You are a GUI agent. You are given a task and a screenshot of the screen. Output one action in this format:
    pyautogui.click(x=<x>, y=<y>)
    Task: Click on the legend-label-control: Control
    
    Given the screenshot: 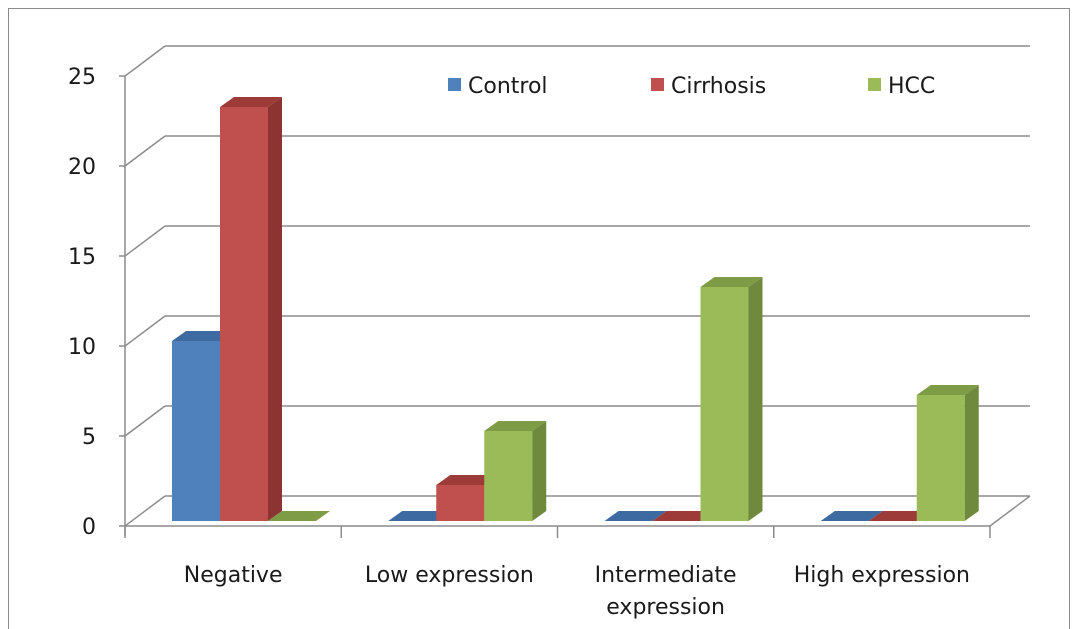 What is the action you would take?
    pyautogui.click(x=508, y=86)
    